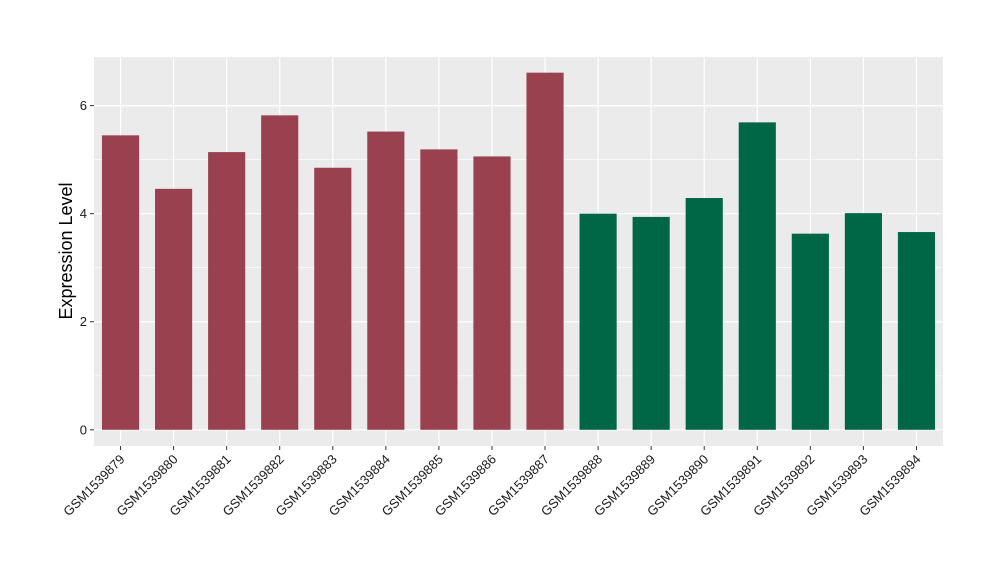 The width and height of the screenshot is (1000, 580). I want to click on bar-GSM1539888, so click(598, 321).